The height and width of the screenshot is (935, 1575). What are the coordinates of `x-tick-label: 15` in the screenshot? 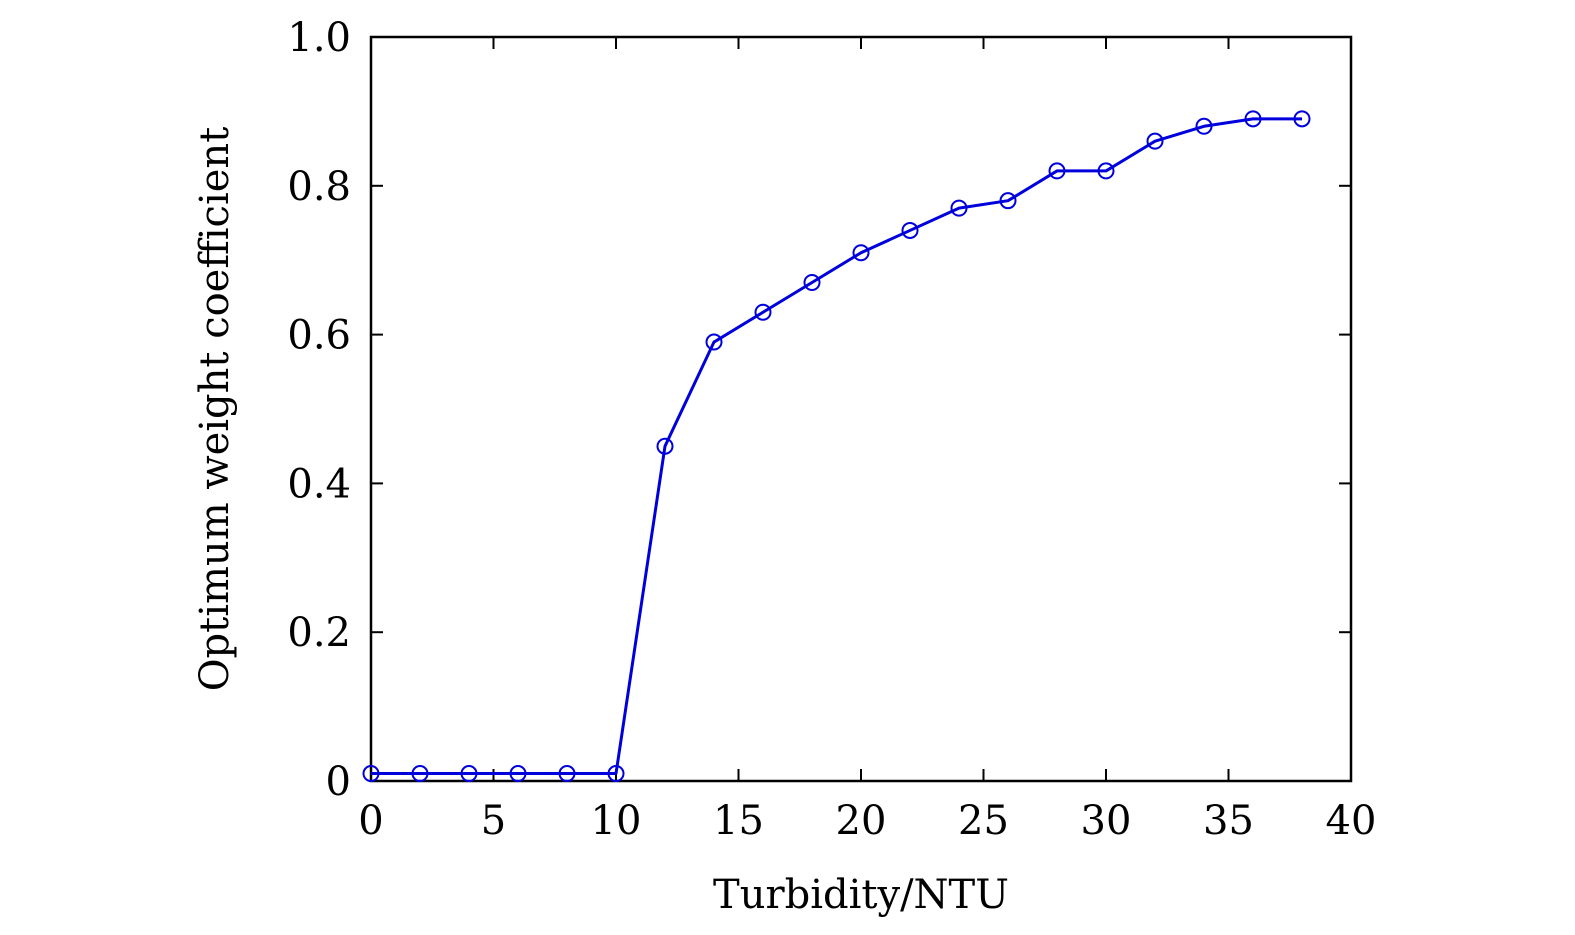 It's located at (738, 821).